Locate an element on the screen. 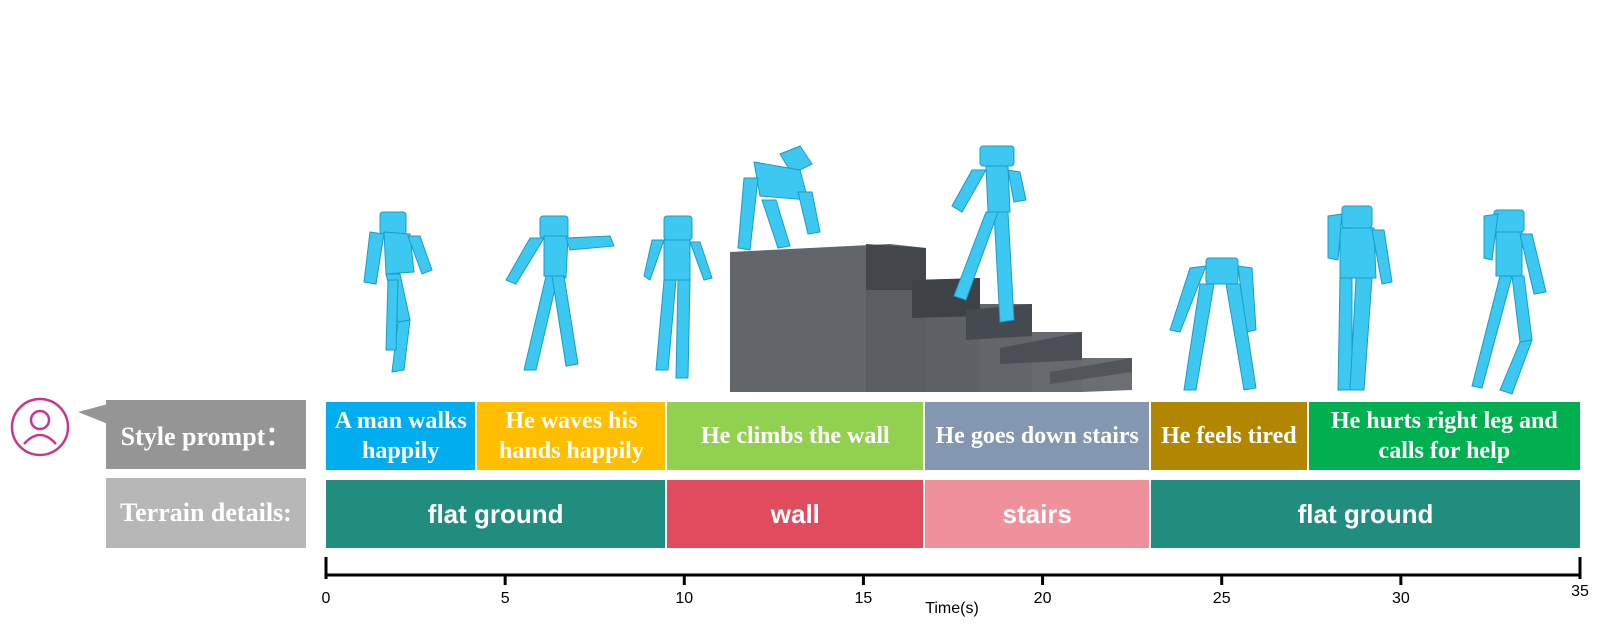 This screenshot has width=1614, height=642. time-axis-title: Time(s) is located at coordinates (952, 608).